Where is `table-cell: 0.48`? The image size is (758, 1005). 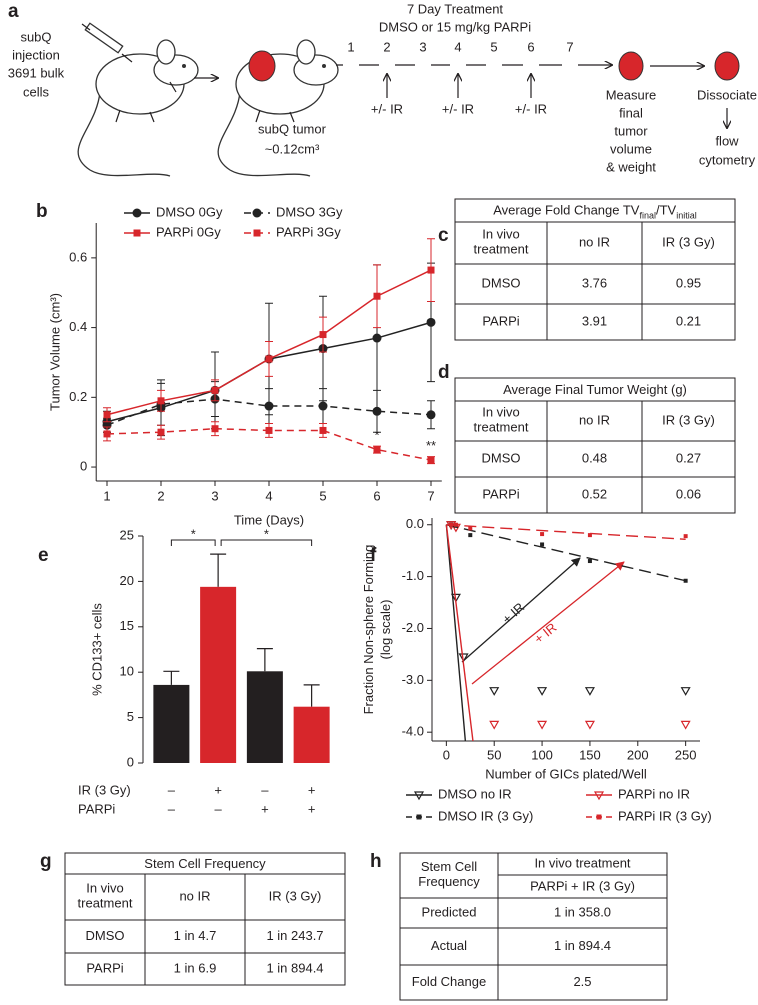
table-cell: 0.48 is located at coordinates (594, 457).